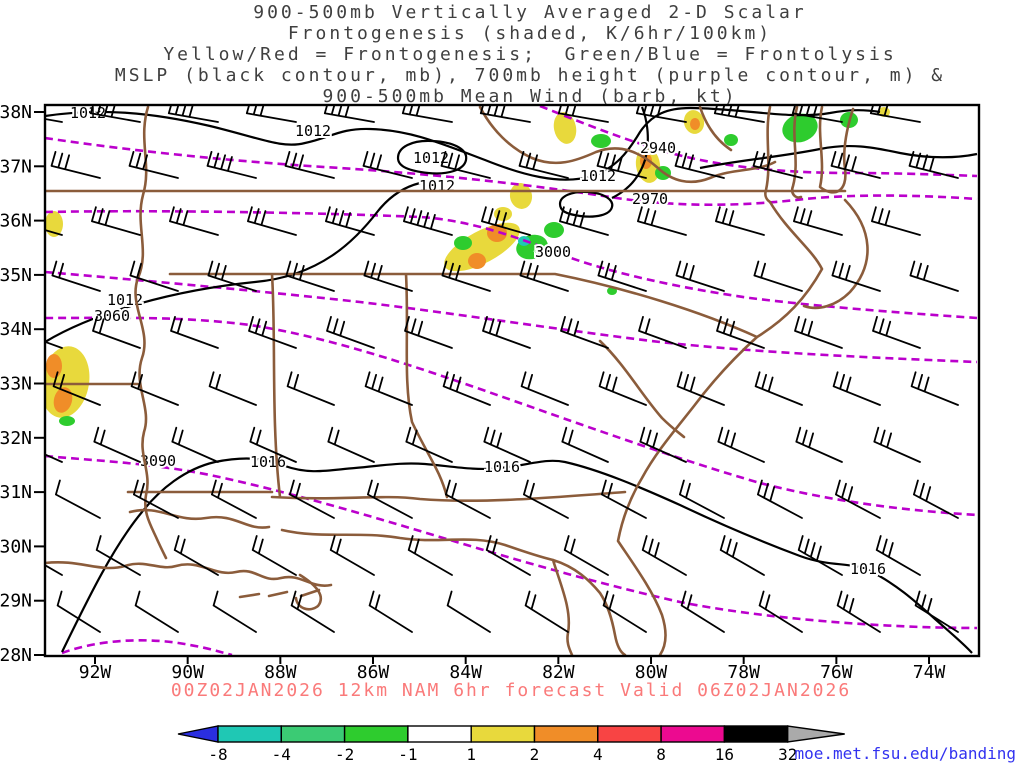 The image size is (1024, 768). Describe the element at coordinates (558, 672) in the screenshot. I see `lon-label: 82W` at that location.